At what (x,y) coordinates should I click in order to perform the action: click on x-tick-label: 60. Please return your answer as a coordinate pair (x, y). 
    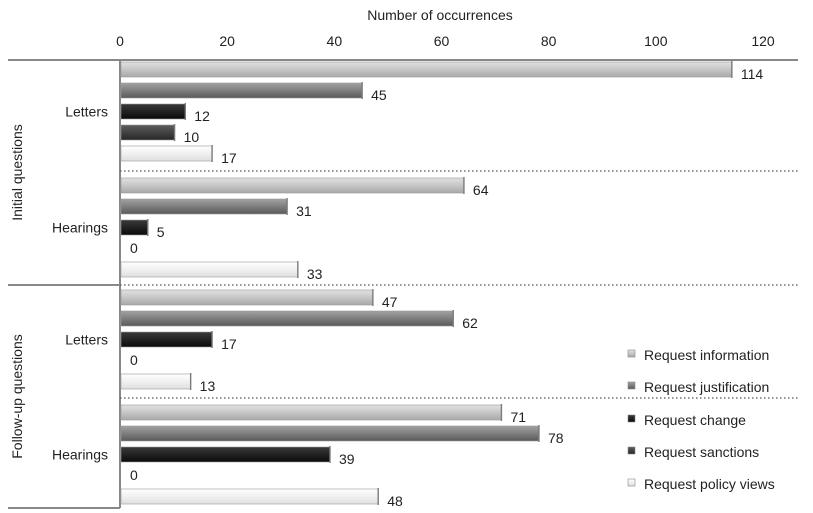
    Looking at the image, I should click on (442, 41).